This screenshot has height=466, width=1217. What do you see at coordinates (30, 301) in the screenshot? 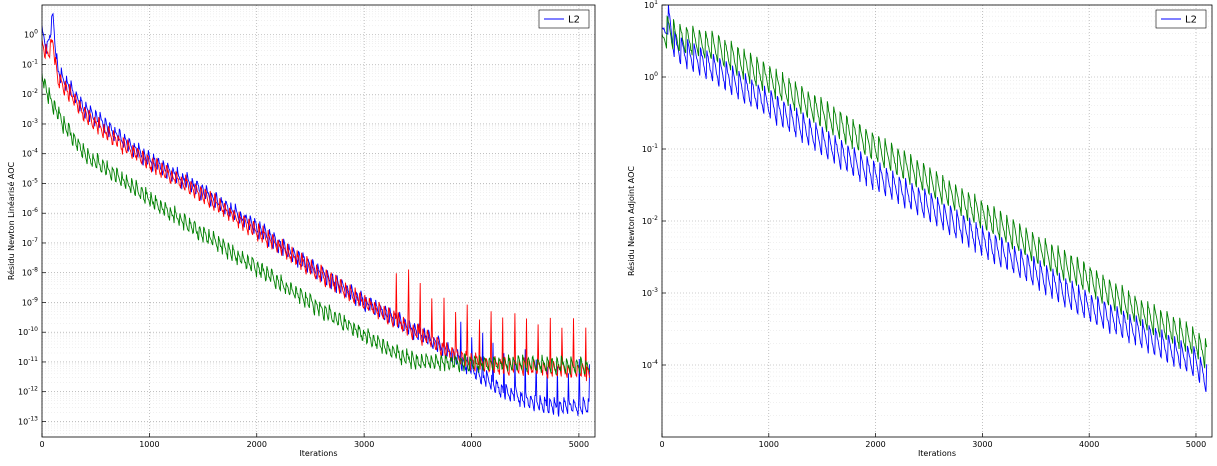
I see `y-tick-label: 10⁻⁹` at bounding box center [30, 301].